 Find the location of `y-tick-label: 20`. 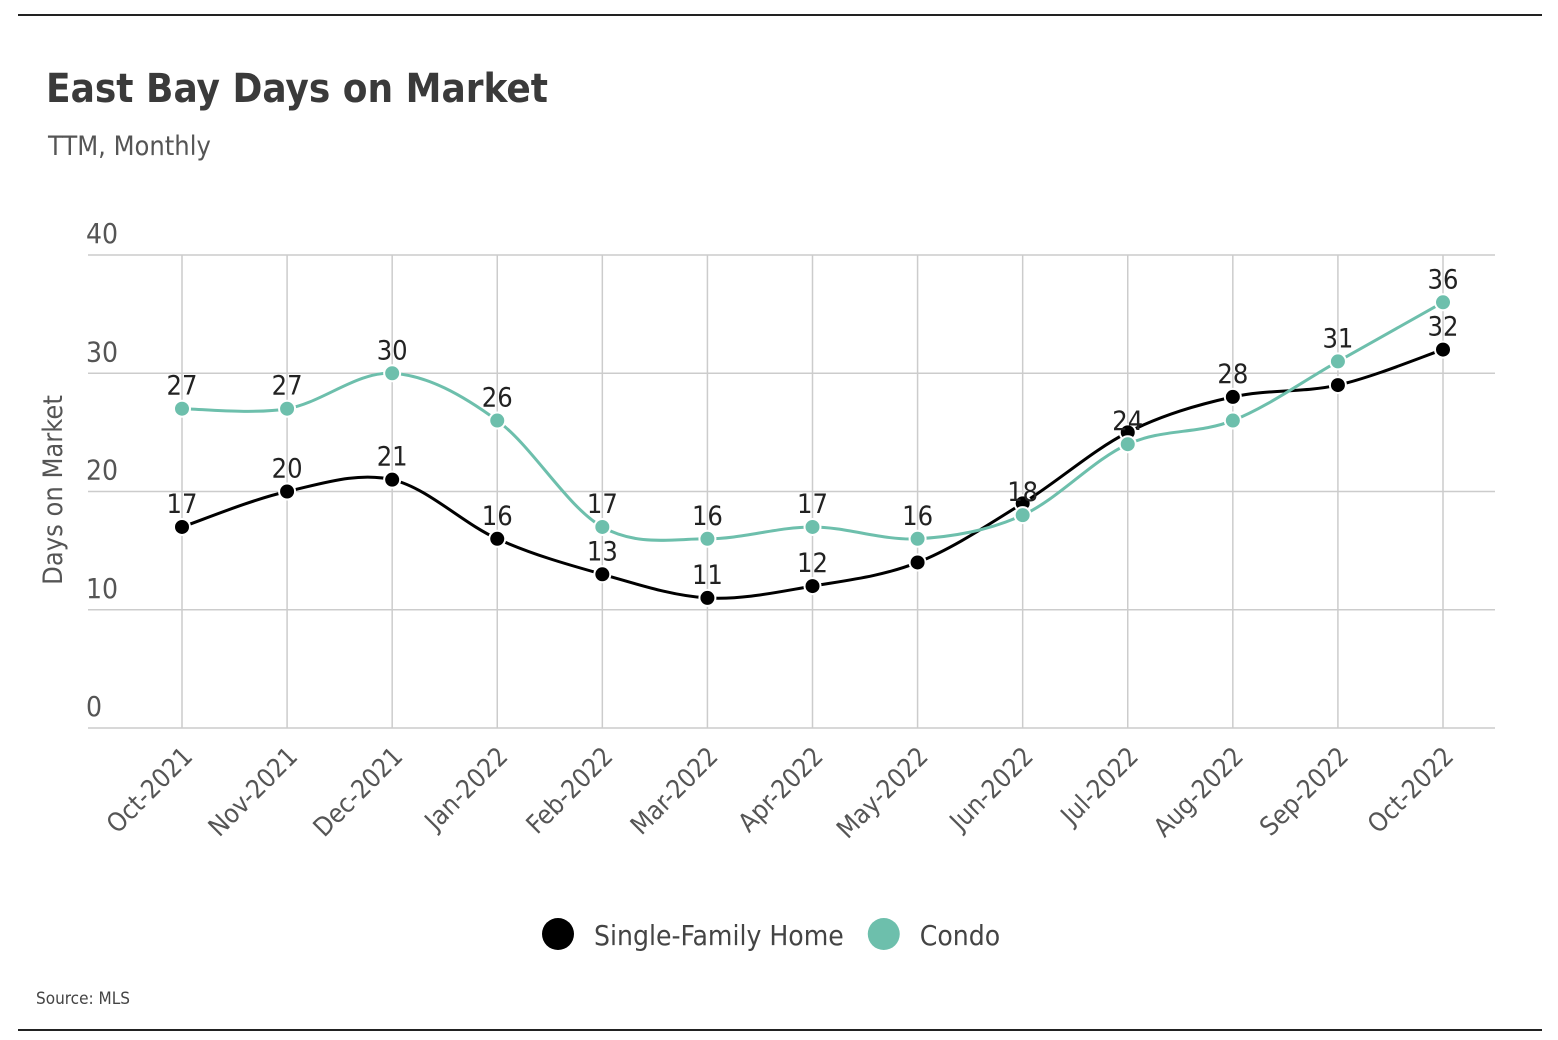

y-tick-label: 20 is located at coordinates (102, 470).